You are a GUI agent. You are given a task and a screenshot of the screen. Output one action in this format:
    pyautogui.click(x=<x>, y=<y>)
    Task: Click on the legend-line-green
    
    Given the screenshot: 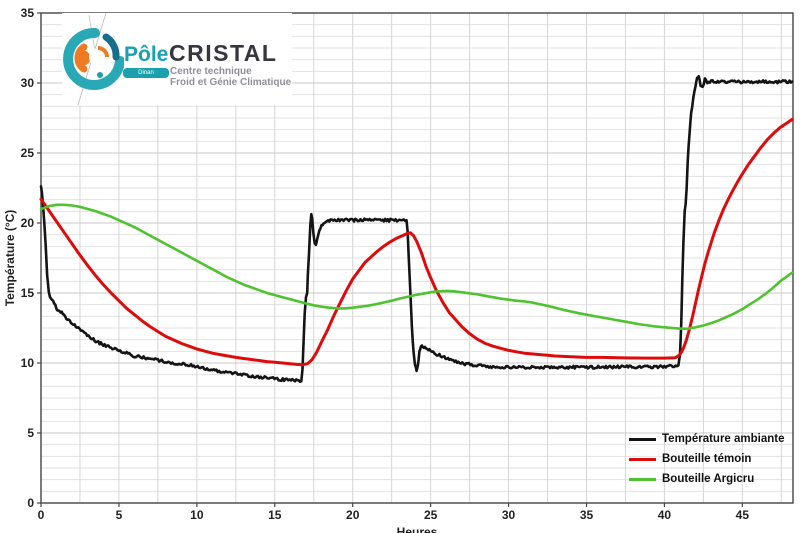 What is the action you would take?
    pyautogui.click(x=642, y=479)
    